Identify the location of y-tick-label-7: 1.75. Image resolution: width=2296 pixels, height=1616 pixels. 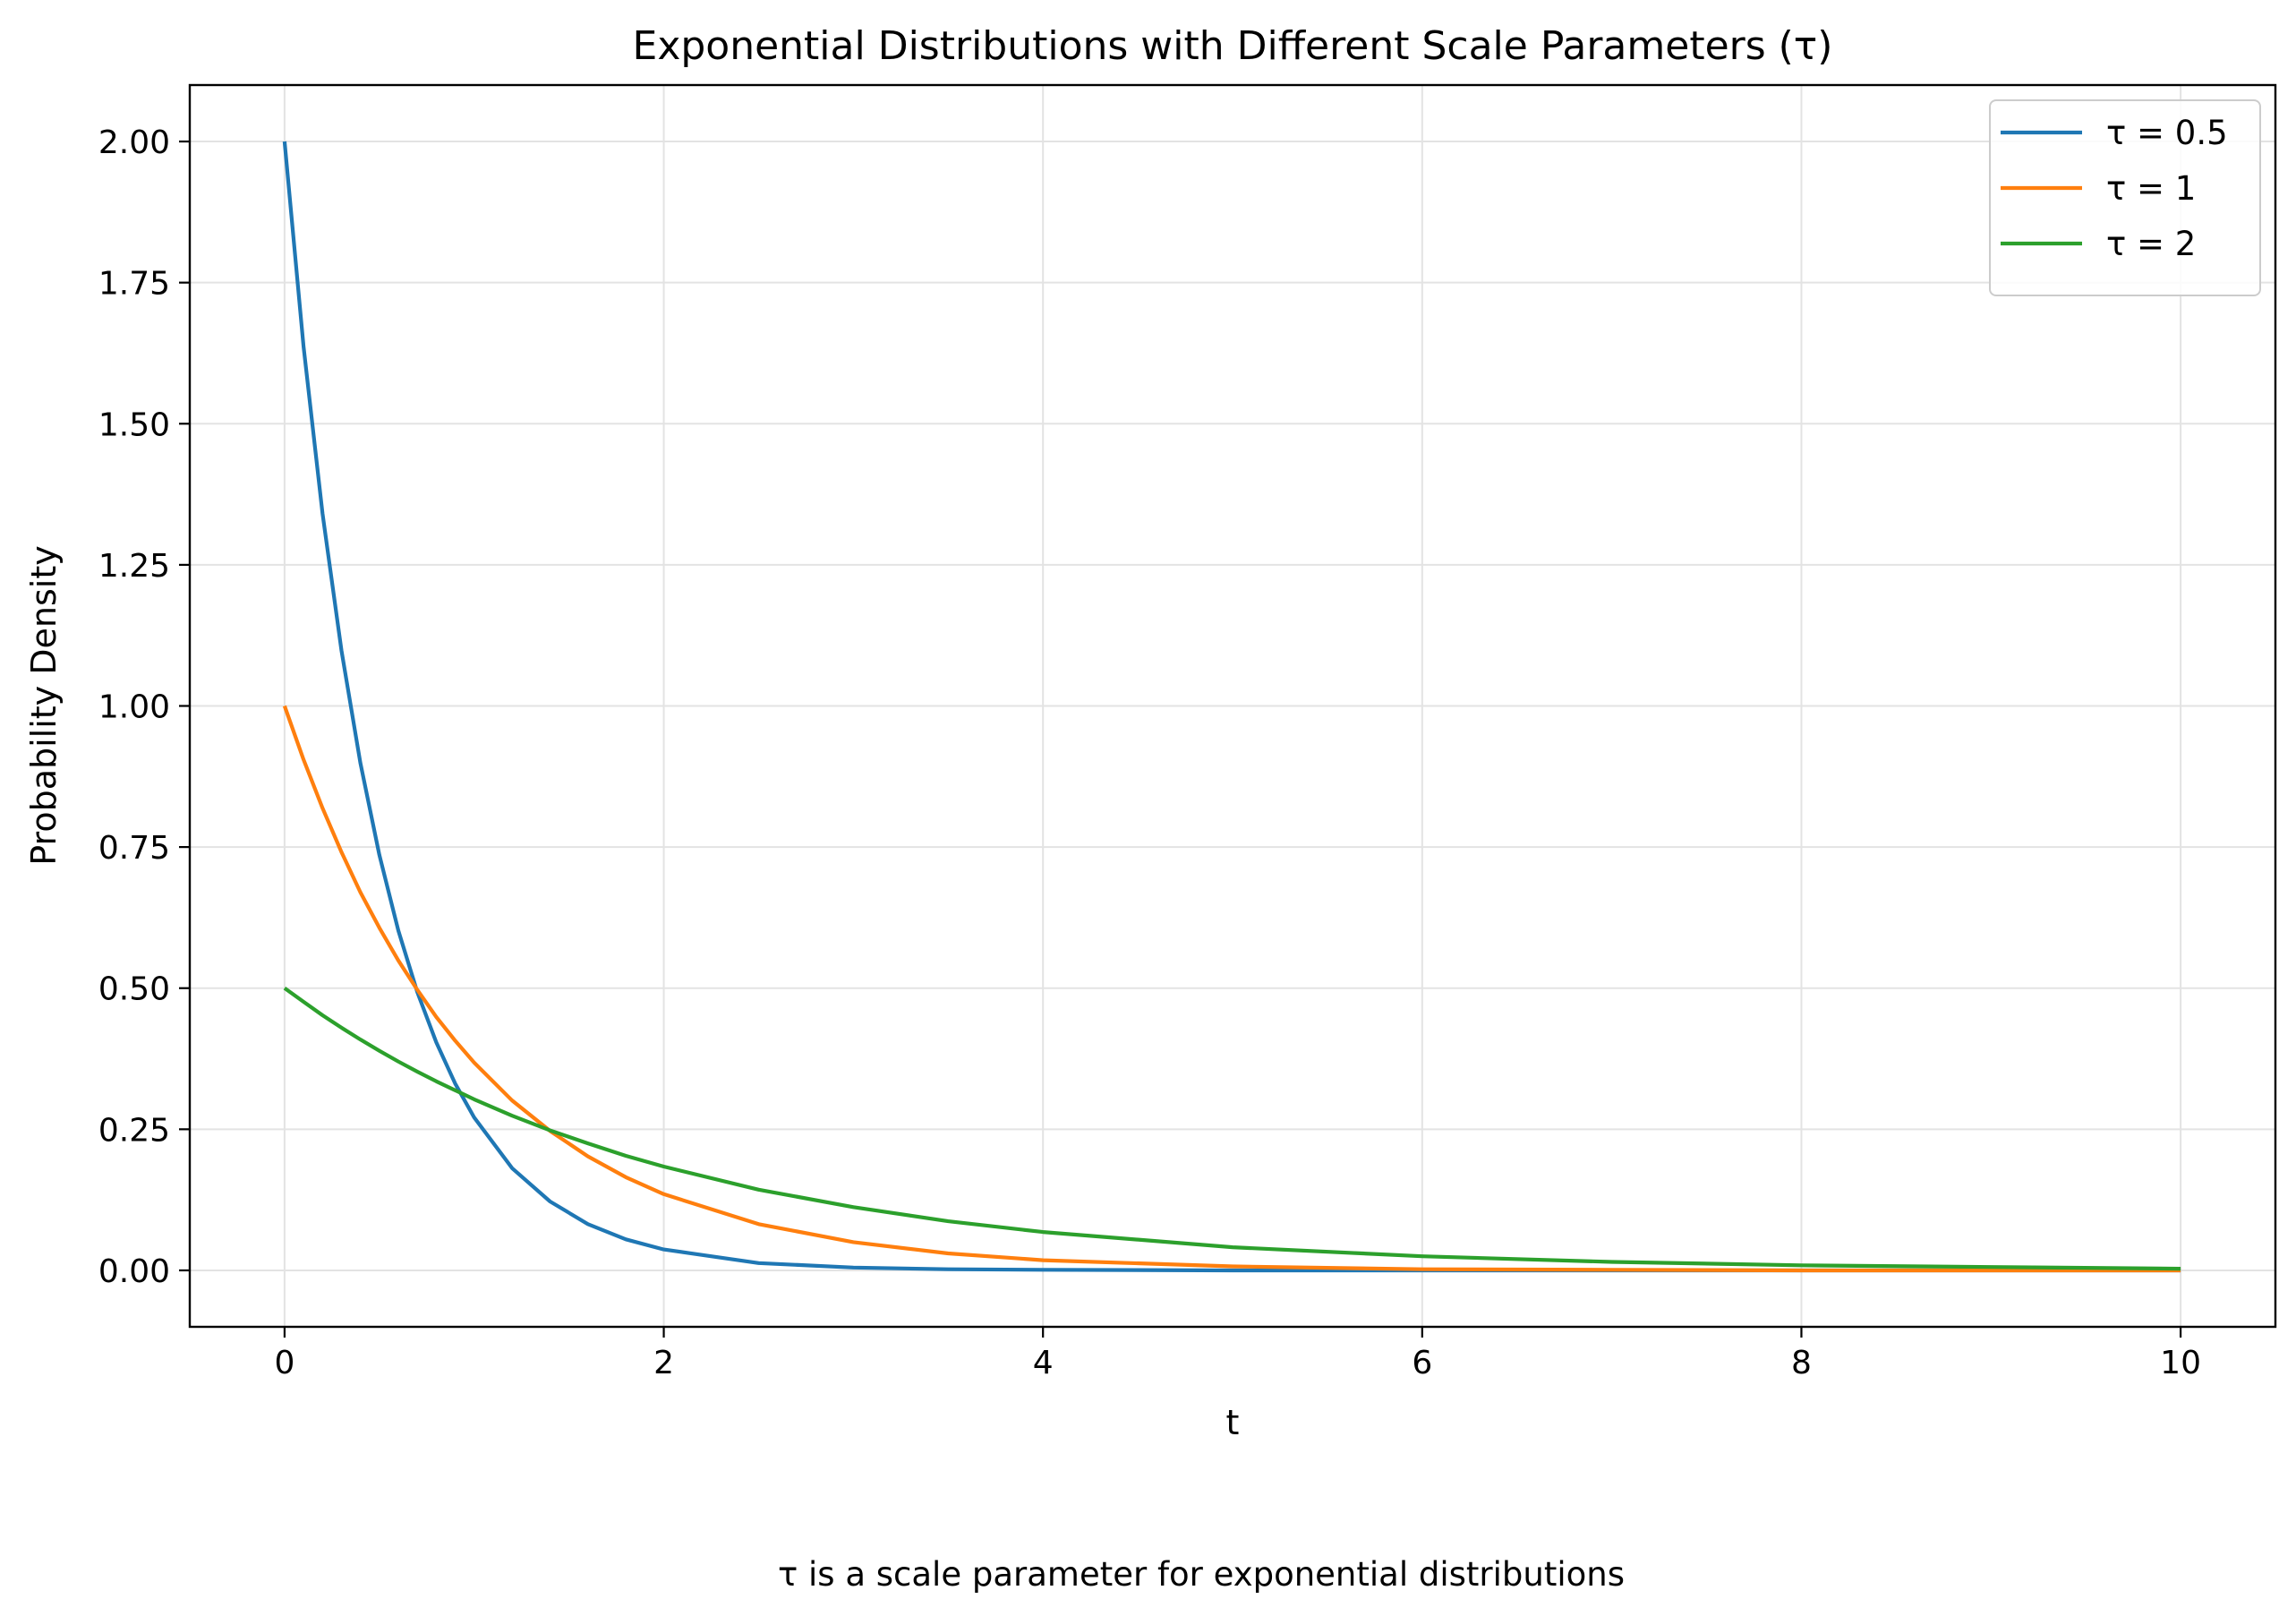
(134, 284).